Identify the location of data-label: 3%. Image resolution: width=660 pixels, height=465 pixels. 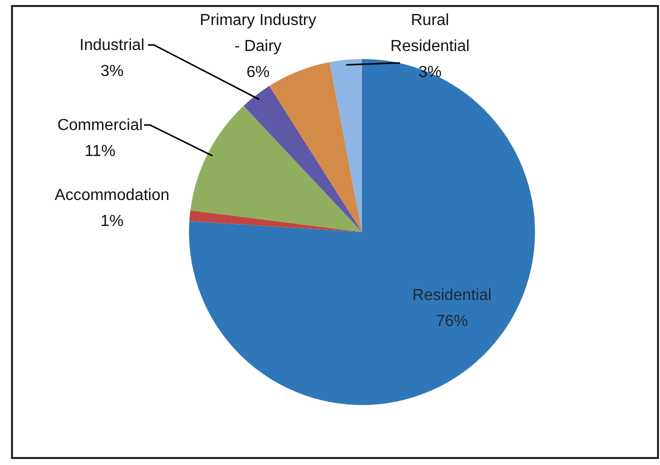
(112, 71).